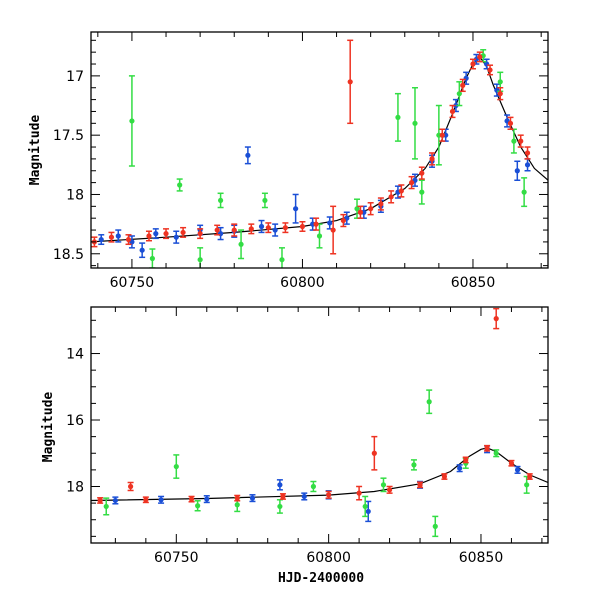 The image size is (600, 600). What do you see at coordinates (302, 283) in the screenshot?
I see `x-tick-label: 60800` at bounding box center [302, 283].